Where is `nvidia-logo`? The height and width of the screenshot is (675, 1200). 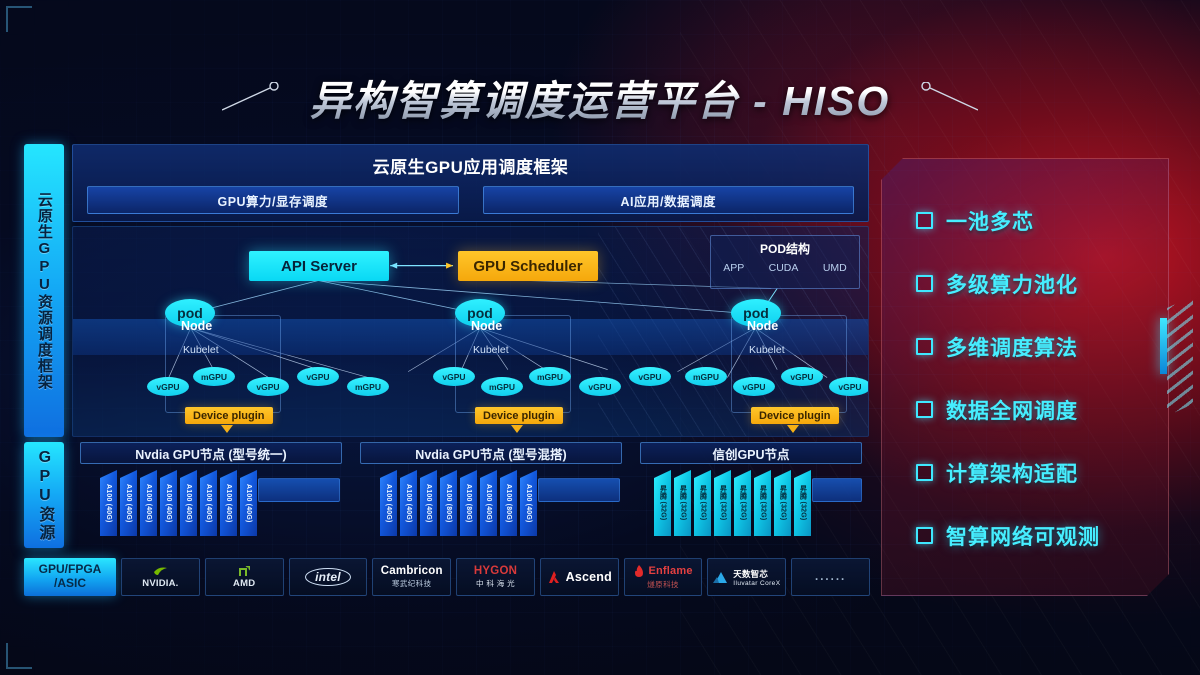 nvidia-logo is located at coordinates (160, 571).